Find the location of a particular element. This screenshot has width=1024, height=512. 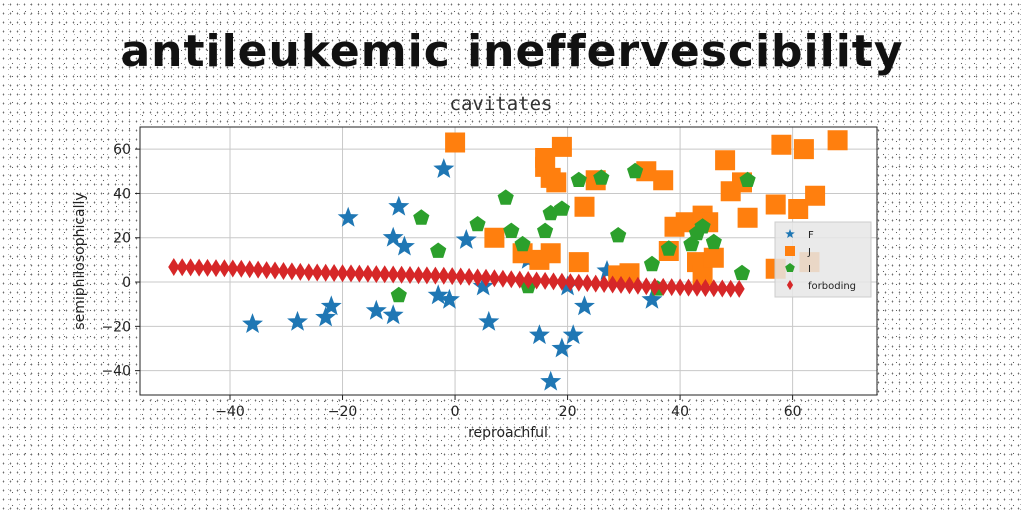

legend-entry: F is located at coordinates (811, 235).